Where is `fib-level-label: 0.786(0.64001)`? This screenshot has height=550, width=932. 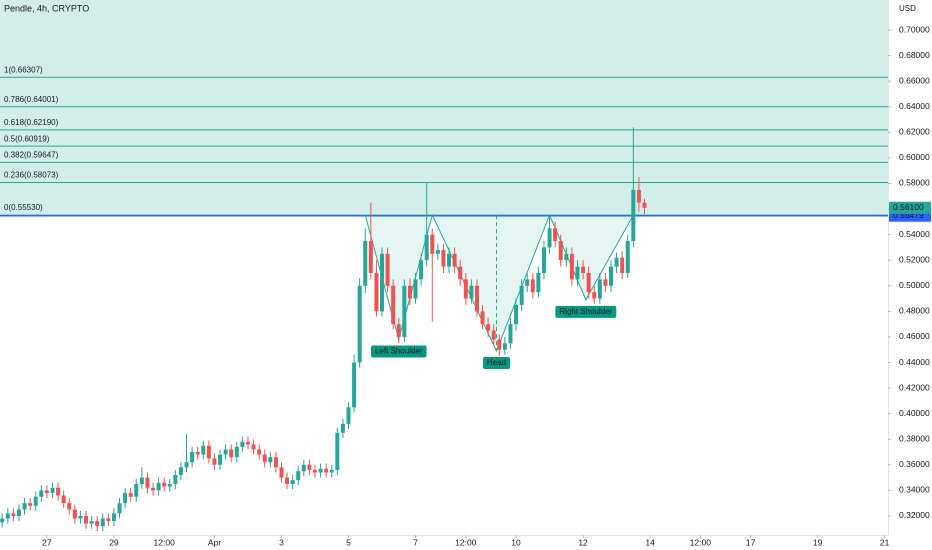
fib-level-label: 0.786(0.64001) is located at coordinates (31, 99).